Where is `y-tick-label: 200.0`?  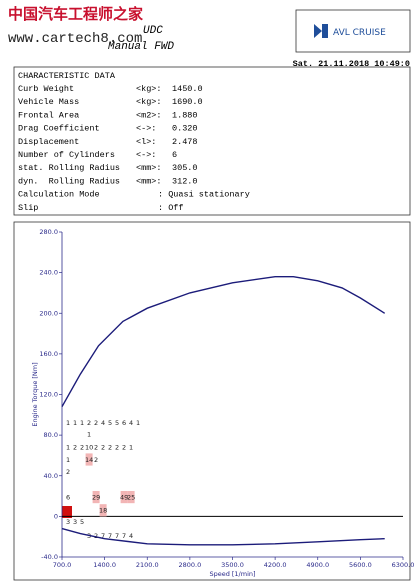
y-tick-label: 200.0 is located at coordinates (48, 313).